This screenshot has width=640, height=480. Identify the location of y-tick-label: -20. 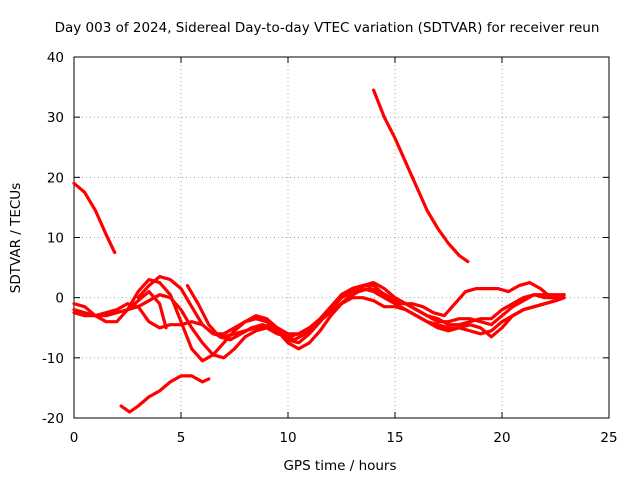
(53, 419).